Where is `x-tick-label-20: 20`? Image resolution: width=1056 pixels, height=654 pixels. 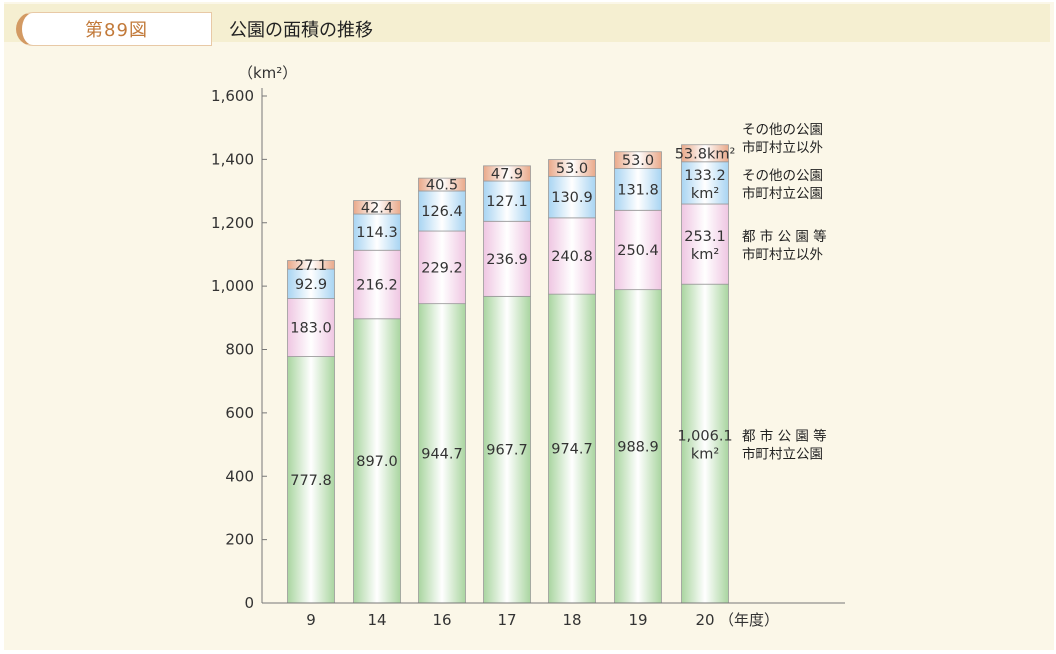 x-tick-label-20: 20 is located at coordinates (704, 620).